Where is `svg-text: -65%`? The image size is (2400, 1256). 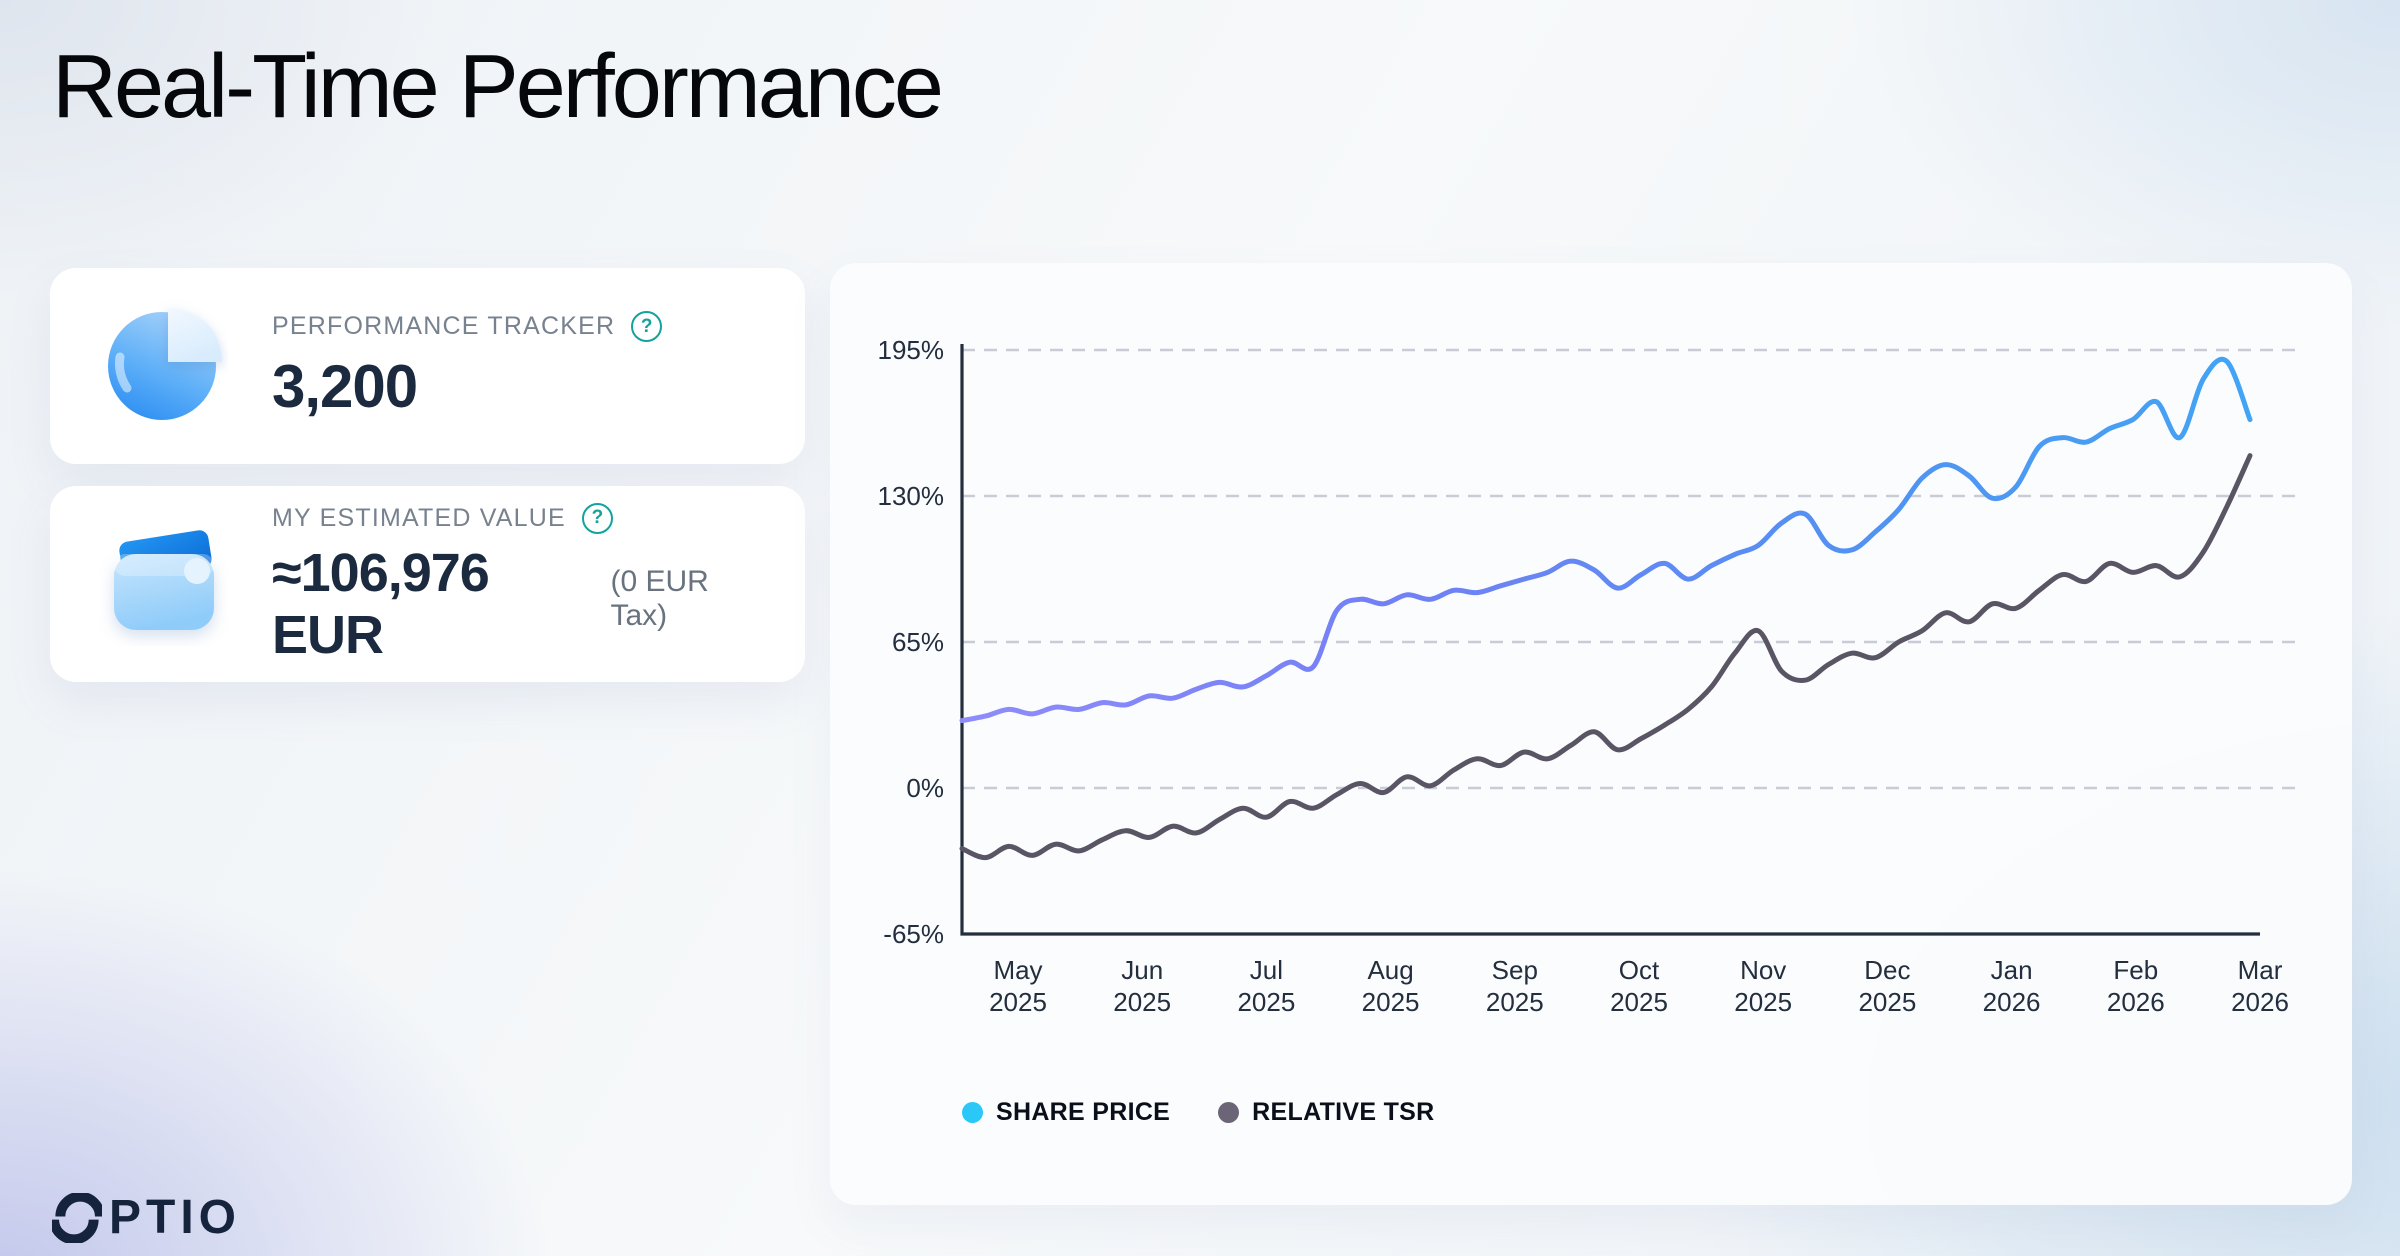 svg-text: -65% is located at coordinates (913, 934).